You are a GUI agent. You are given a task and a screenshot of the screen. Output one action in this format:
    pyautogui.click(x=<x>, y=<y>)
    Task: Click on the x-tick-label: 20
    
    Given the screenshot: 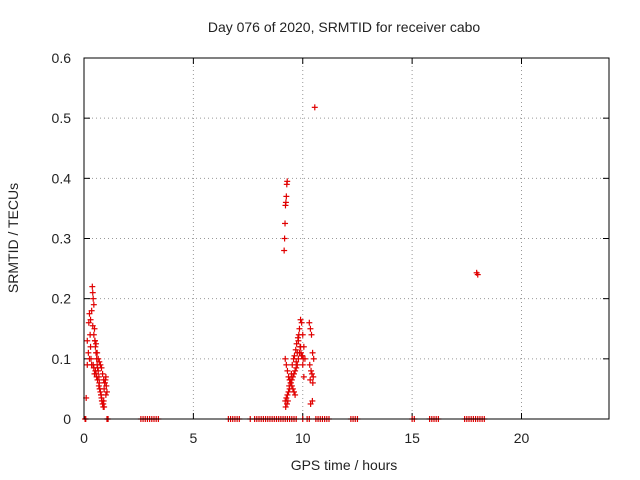 What is the action you would take?
    pyautogui.click(x=522, y=438)
    